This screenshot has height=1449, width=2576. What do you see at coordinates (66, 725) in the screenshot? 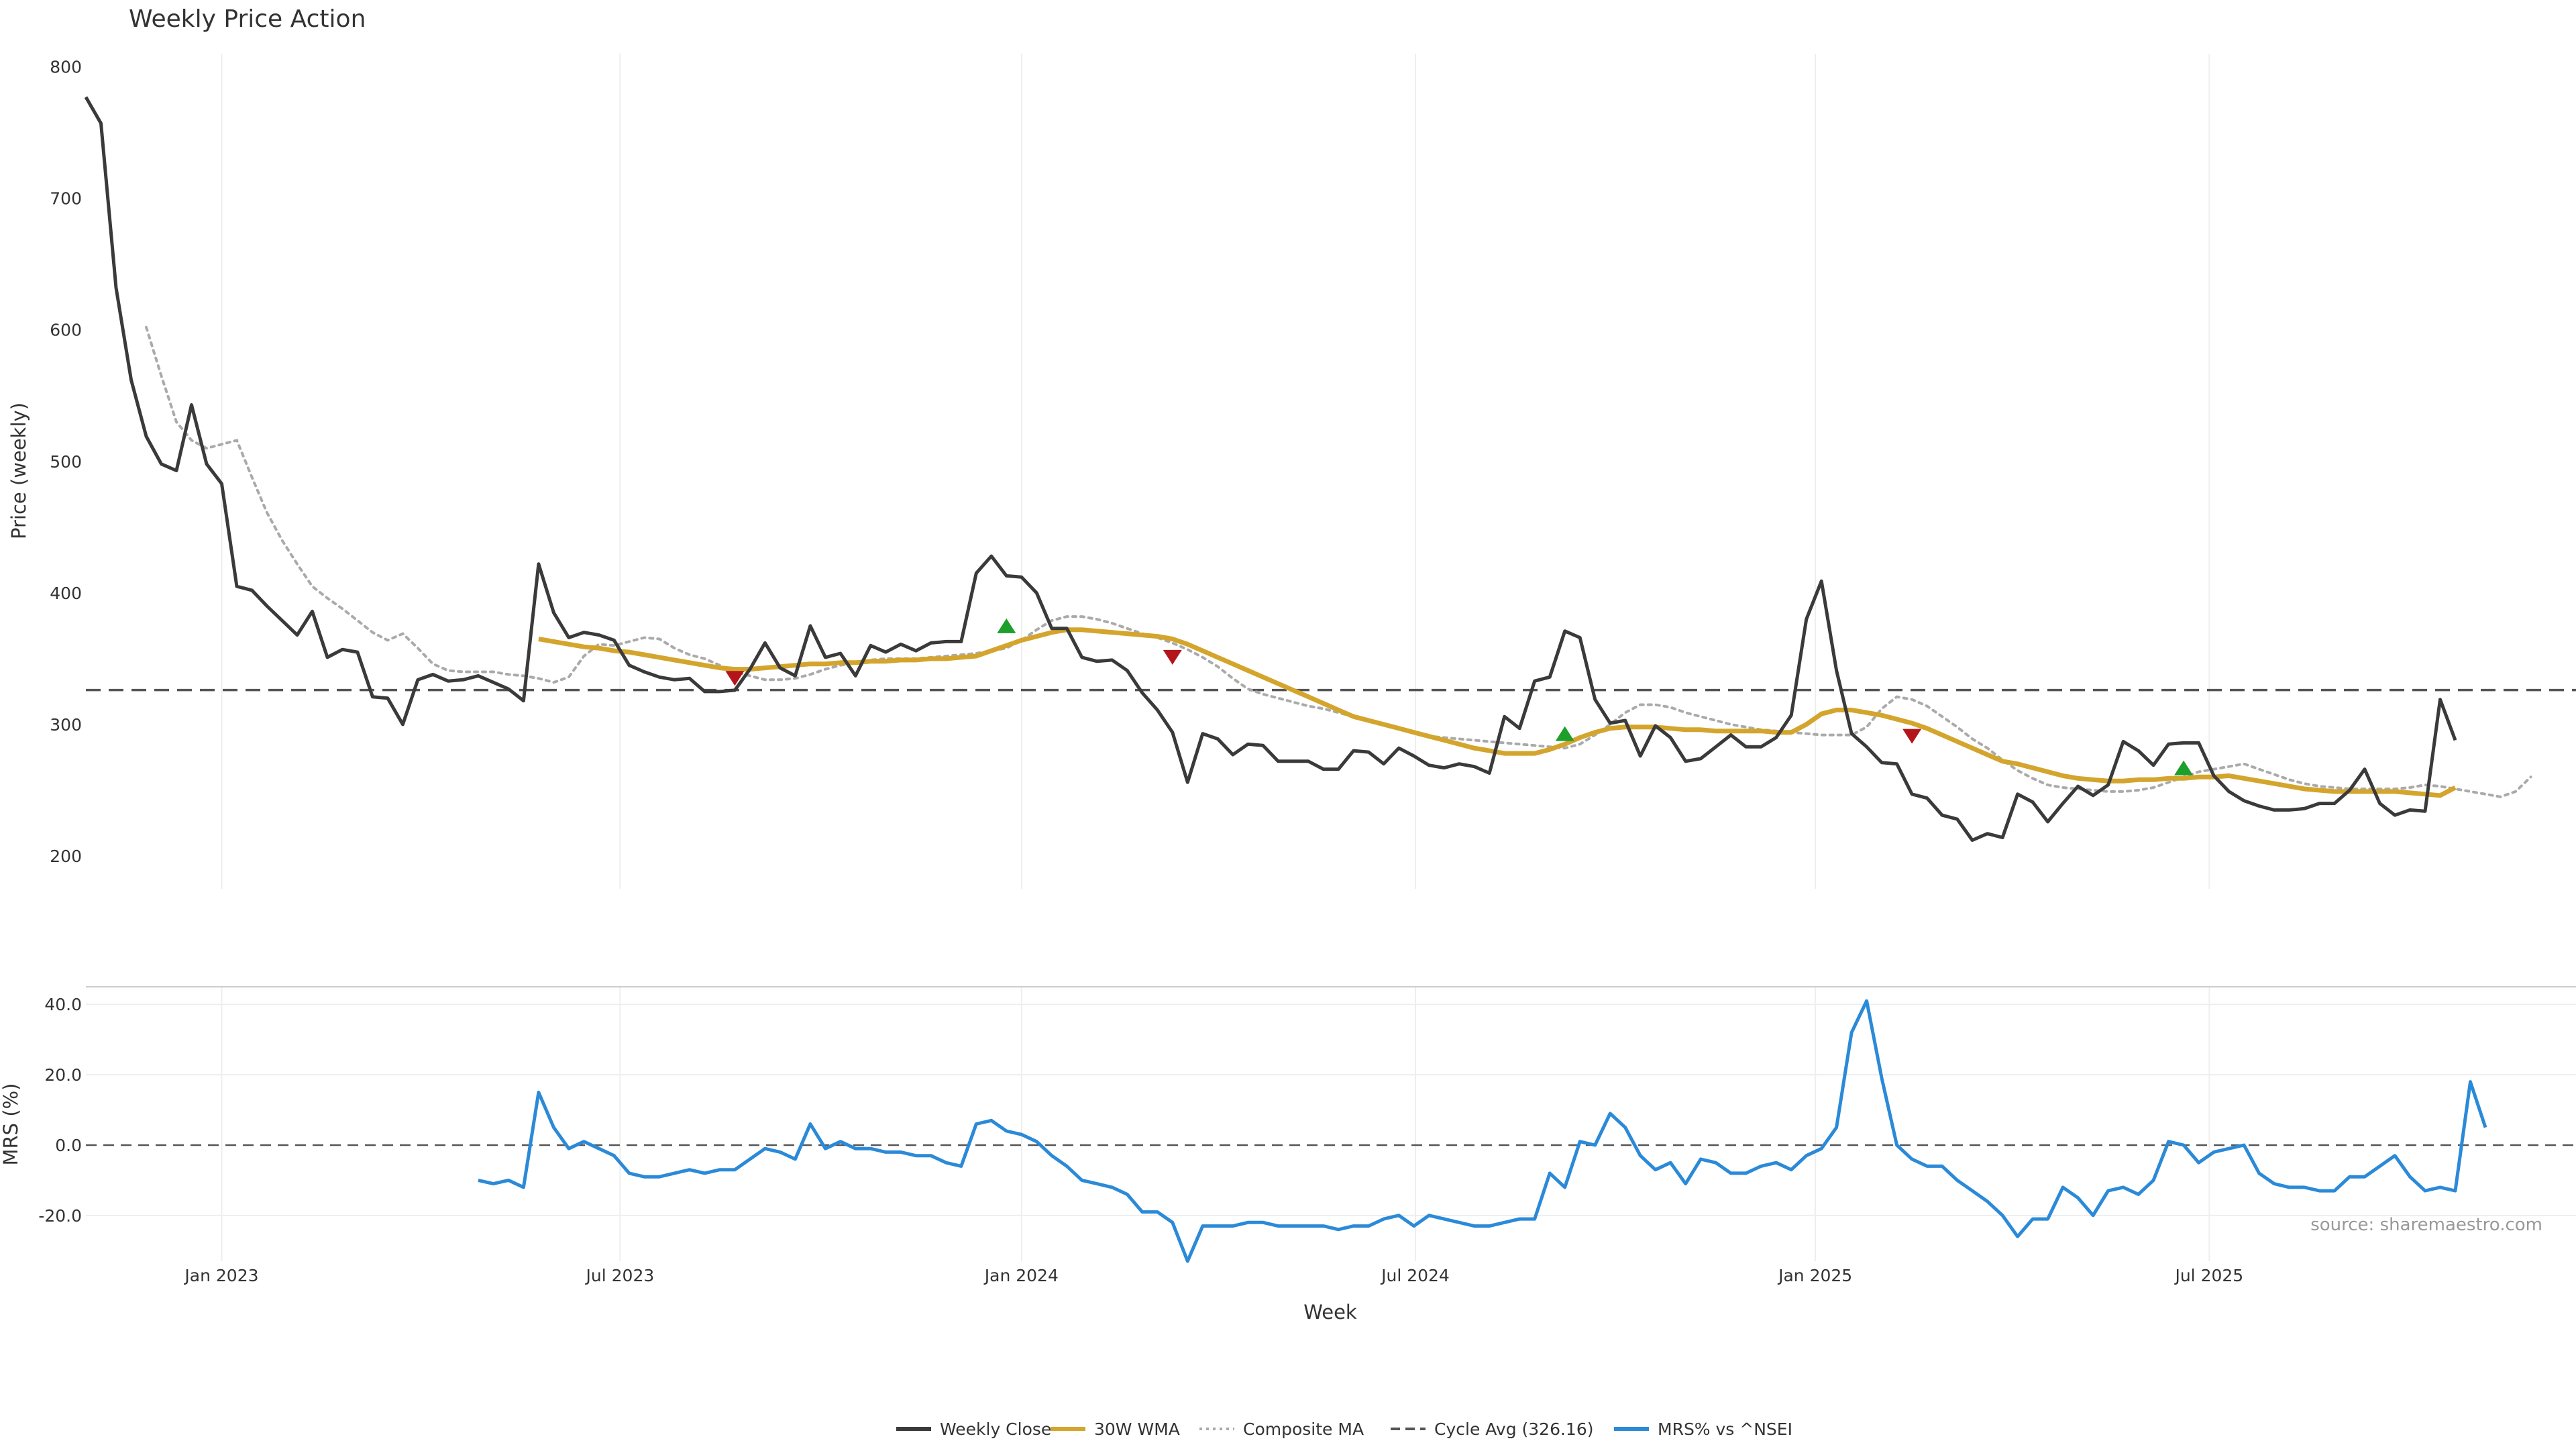
I see `price-y-tick-label: 300` at bounding box center [66, 725].